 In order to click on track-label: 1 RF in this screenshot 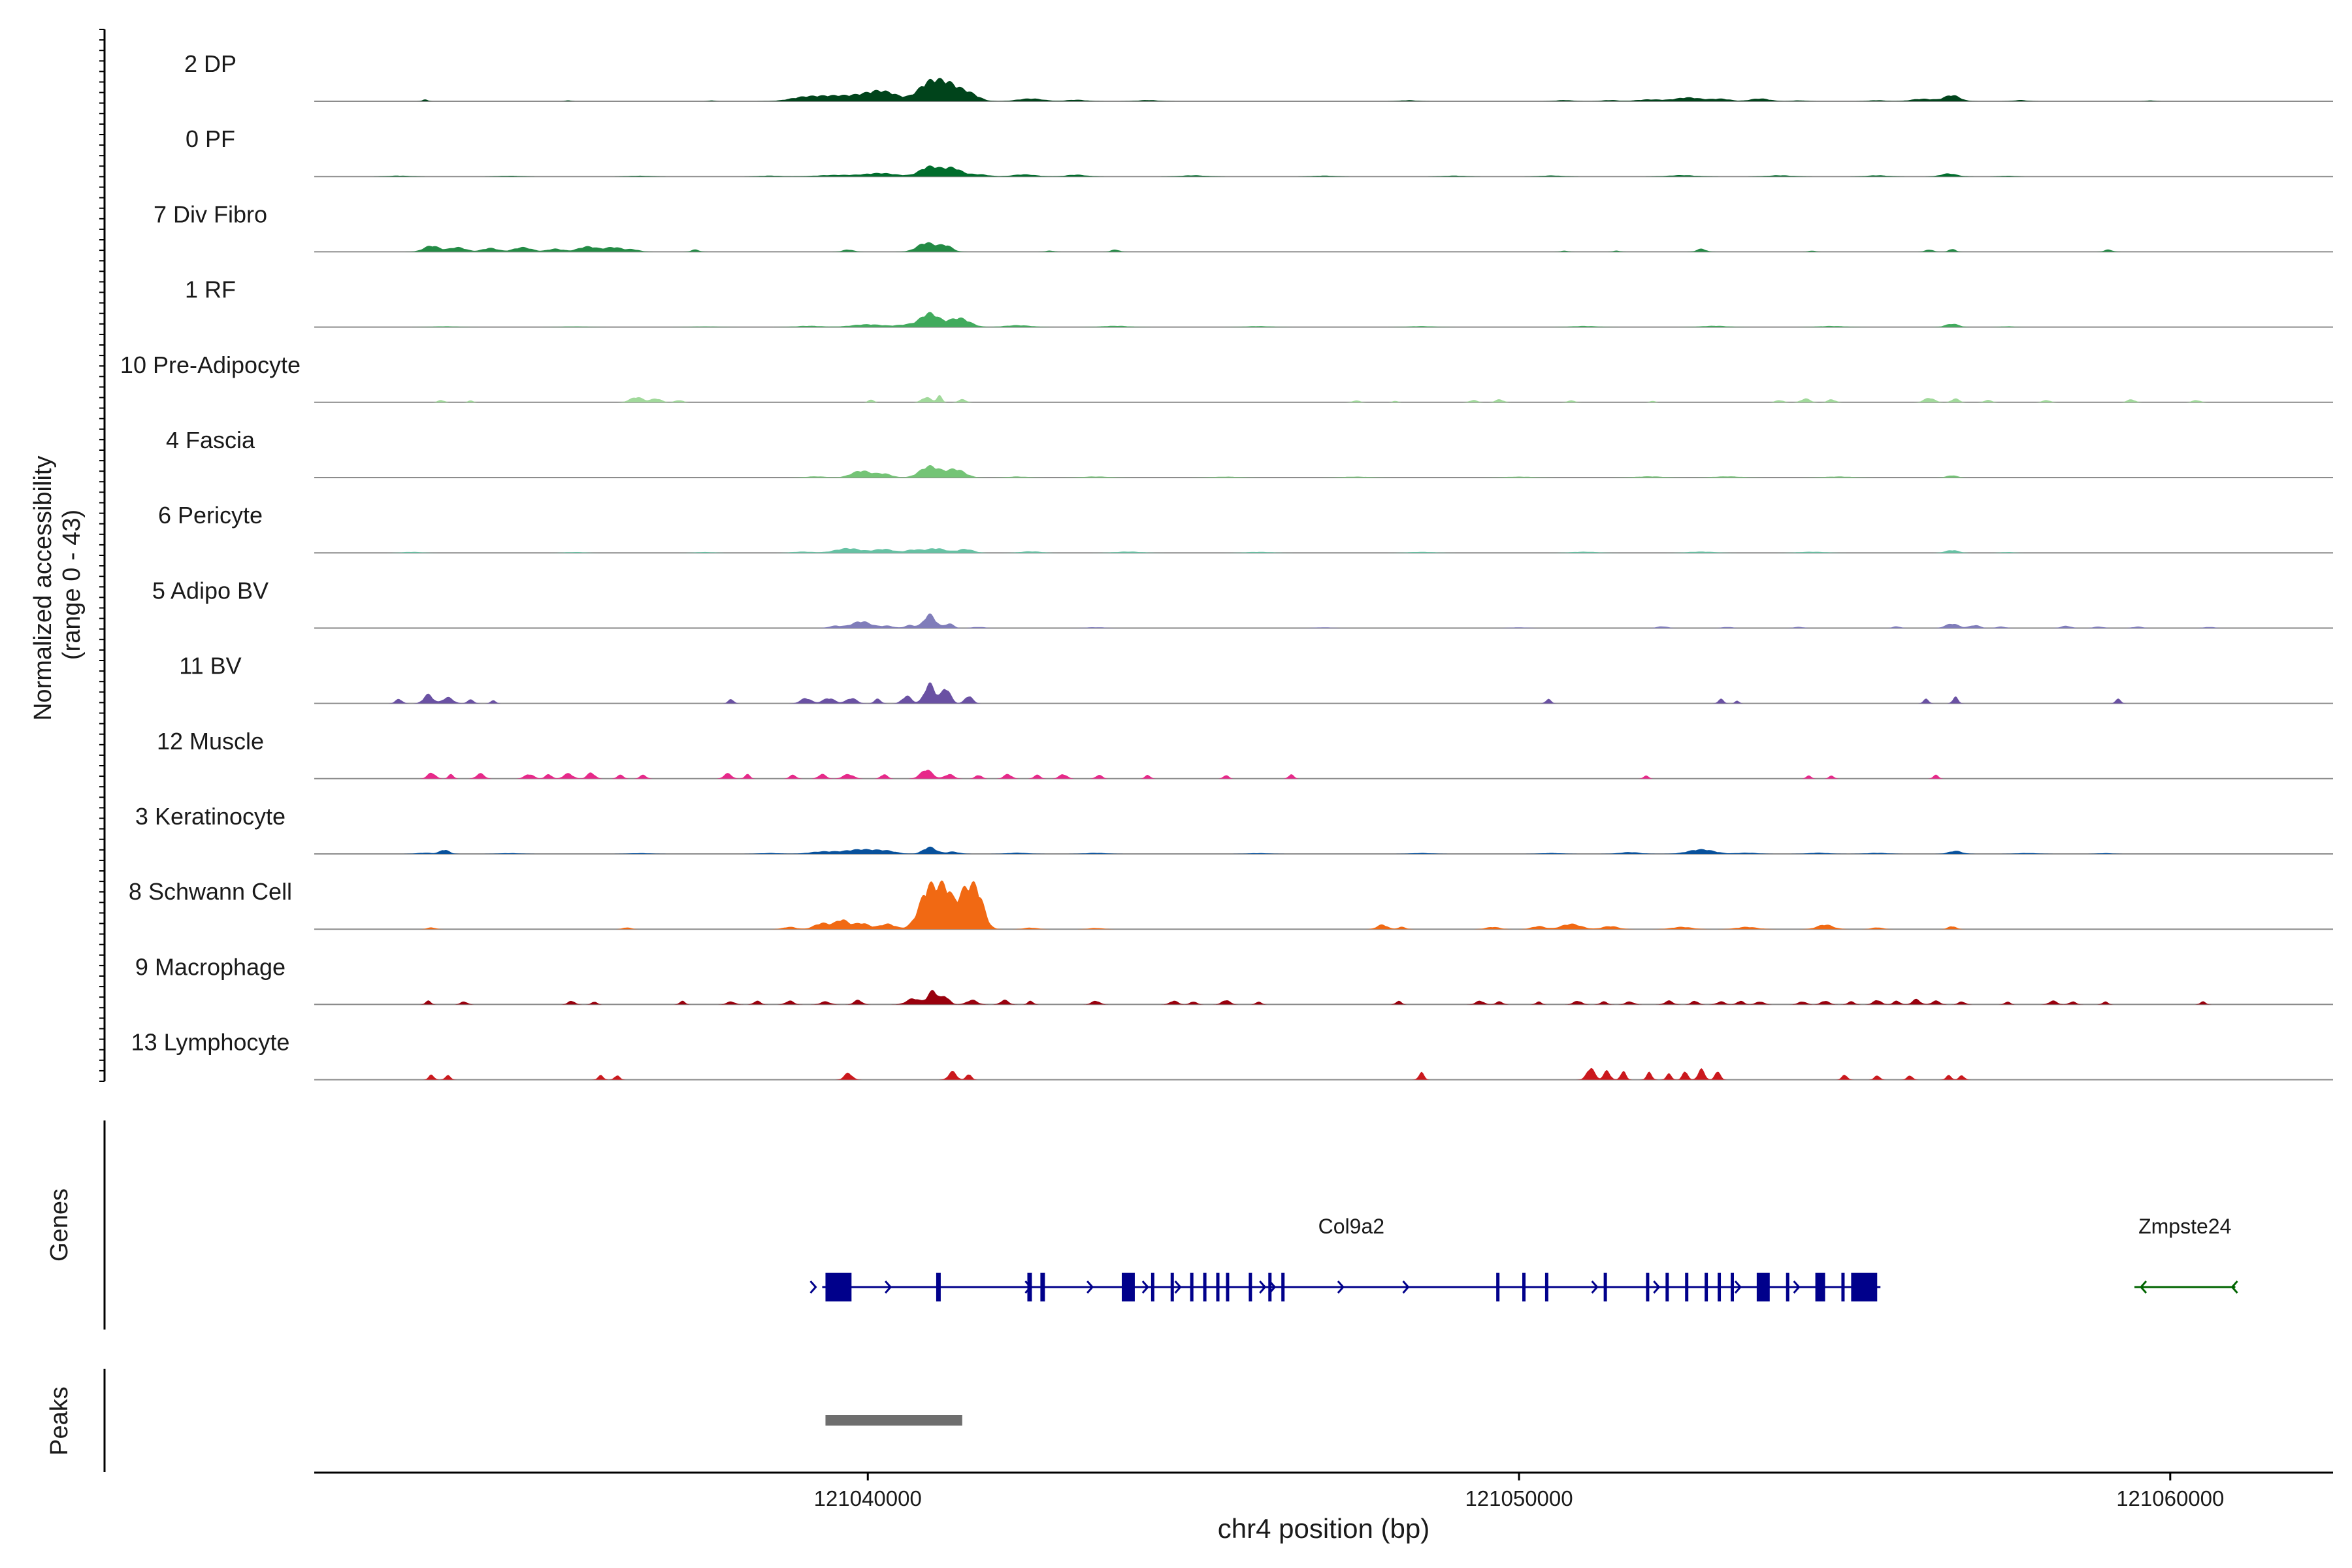, I will do `click(210, 289)`.